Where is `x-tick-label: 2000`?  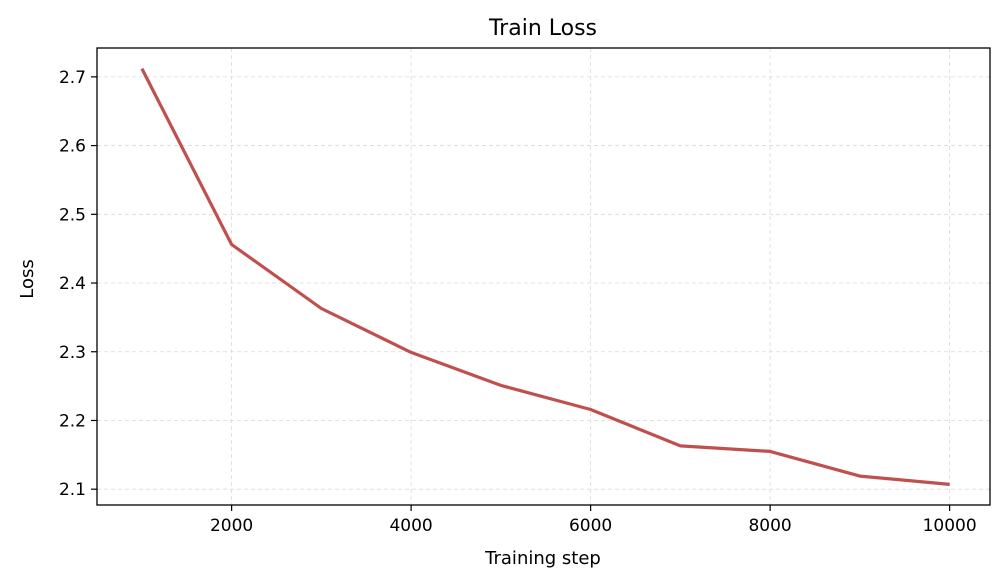 x-tick-label: 2000 is located at coordinates (231, 526).